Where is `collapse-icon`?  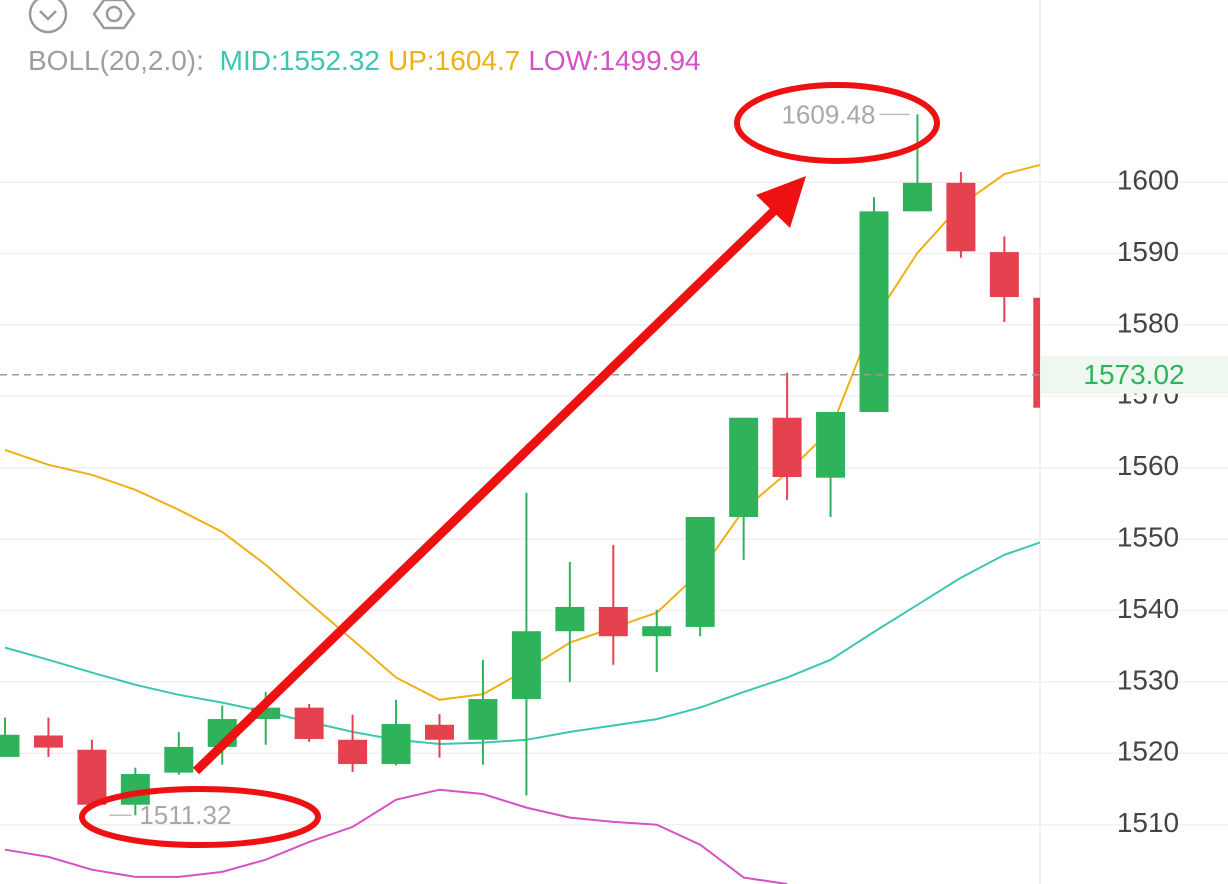 collapse-icon is located at coordinates (48, 17).